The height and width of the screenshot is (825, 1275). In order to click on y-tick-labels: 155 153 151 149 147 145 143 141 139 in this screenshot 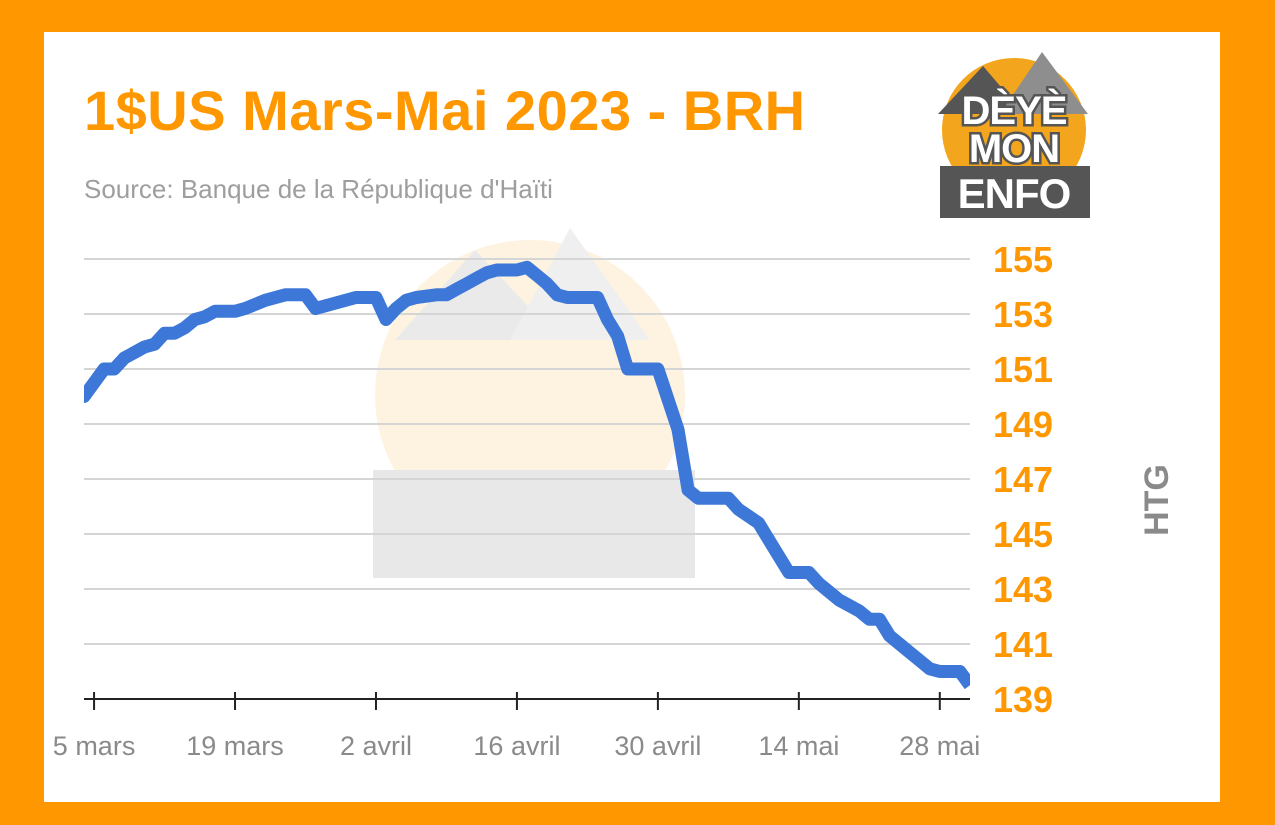, I will do `click(1023, 479)`.